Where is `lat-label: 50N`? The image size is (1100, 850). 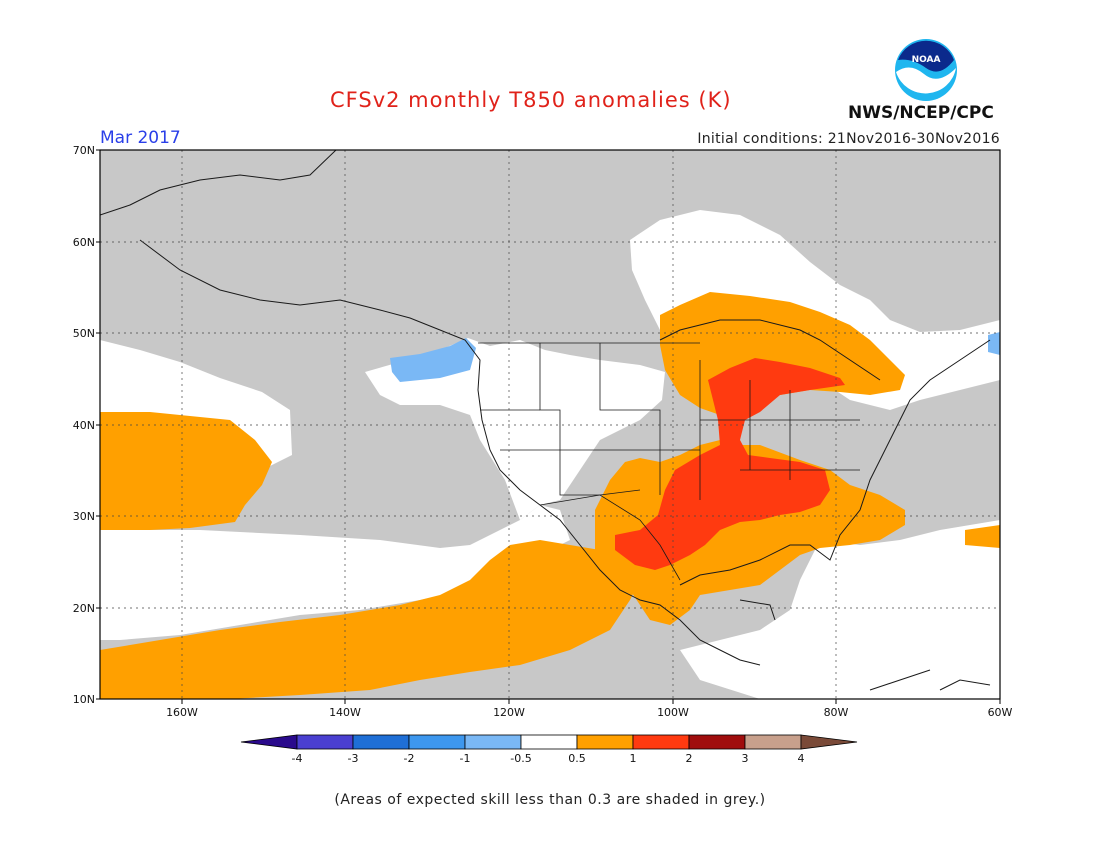 lat-label: 50N is located at coordinates (84, 333).